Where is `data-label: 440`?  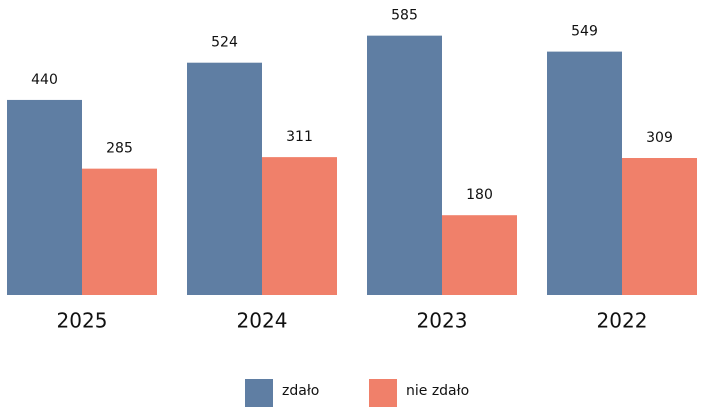 data-label: 440 is located at coordinates (44, 80).